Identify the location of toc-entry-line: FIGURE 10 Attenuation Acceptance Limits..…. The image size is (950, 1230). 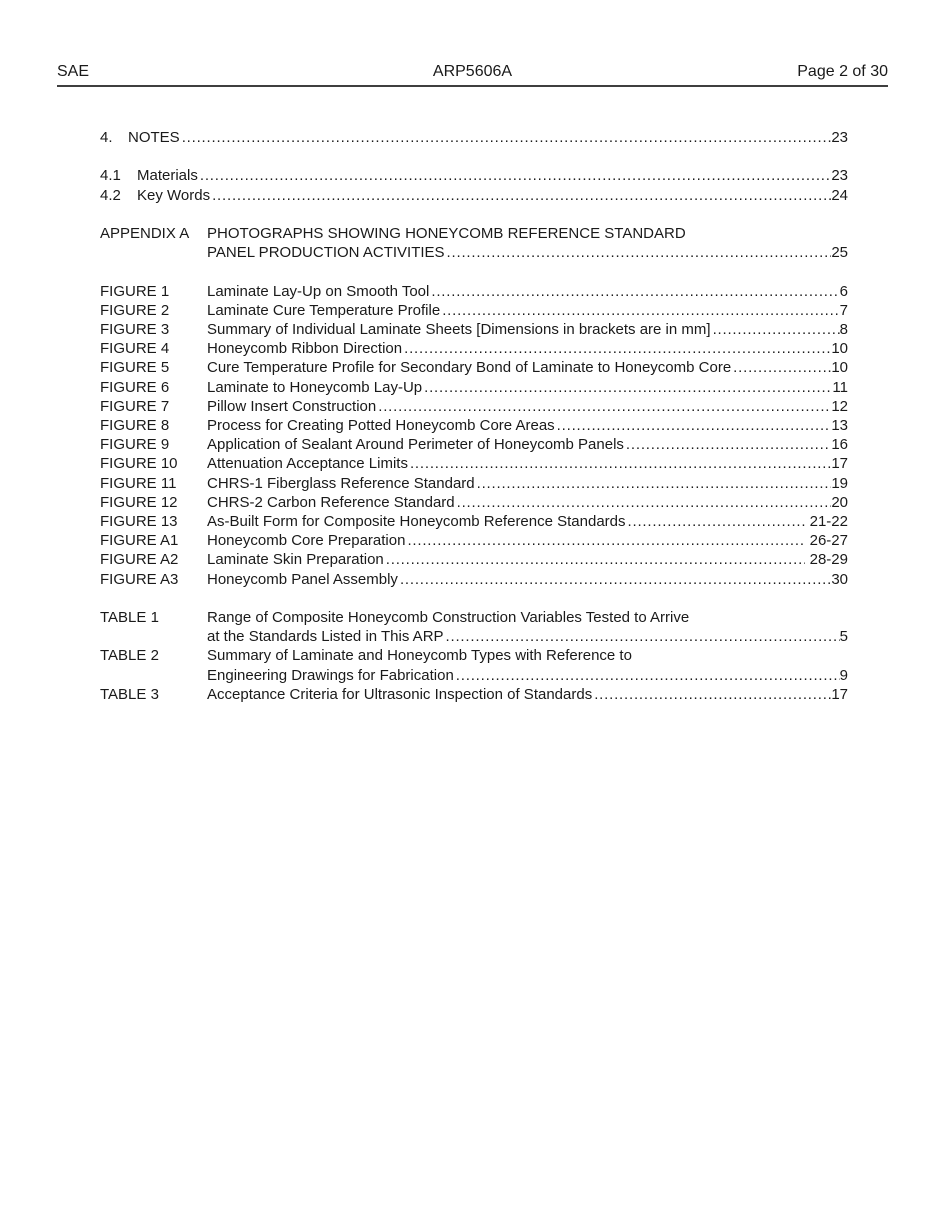
(474, 463).